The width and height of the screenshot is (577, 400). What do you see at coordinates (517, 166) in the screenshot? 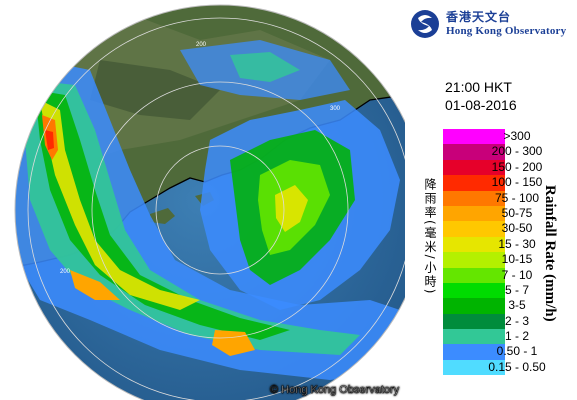
I see `legend-label: 150 - 200` at bounding box center [517, 166].